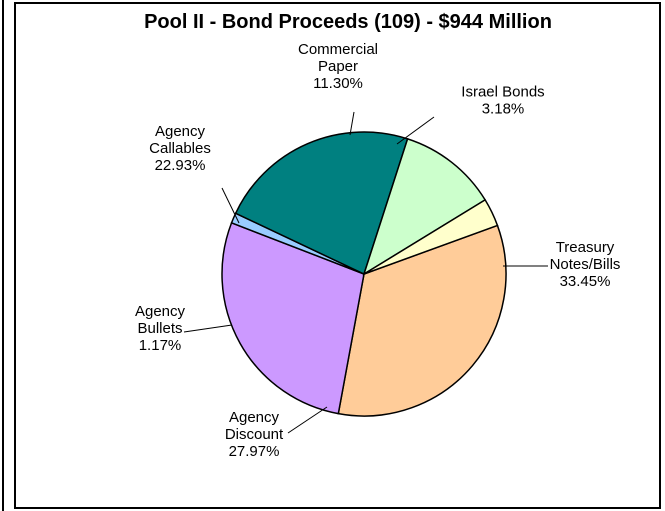 This screenshot has width=665, height=511. What do you see at coordinates (338, 83) in the screenshot?
I see `slice-label-line: 11.30%` at bounding box center [338, 83].